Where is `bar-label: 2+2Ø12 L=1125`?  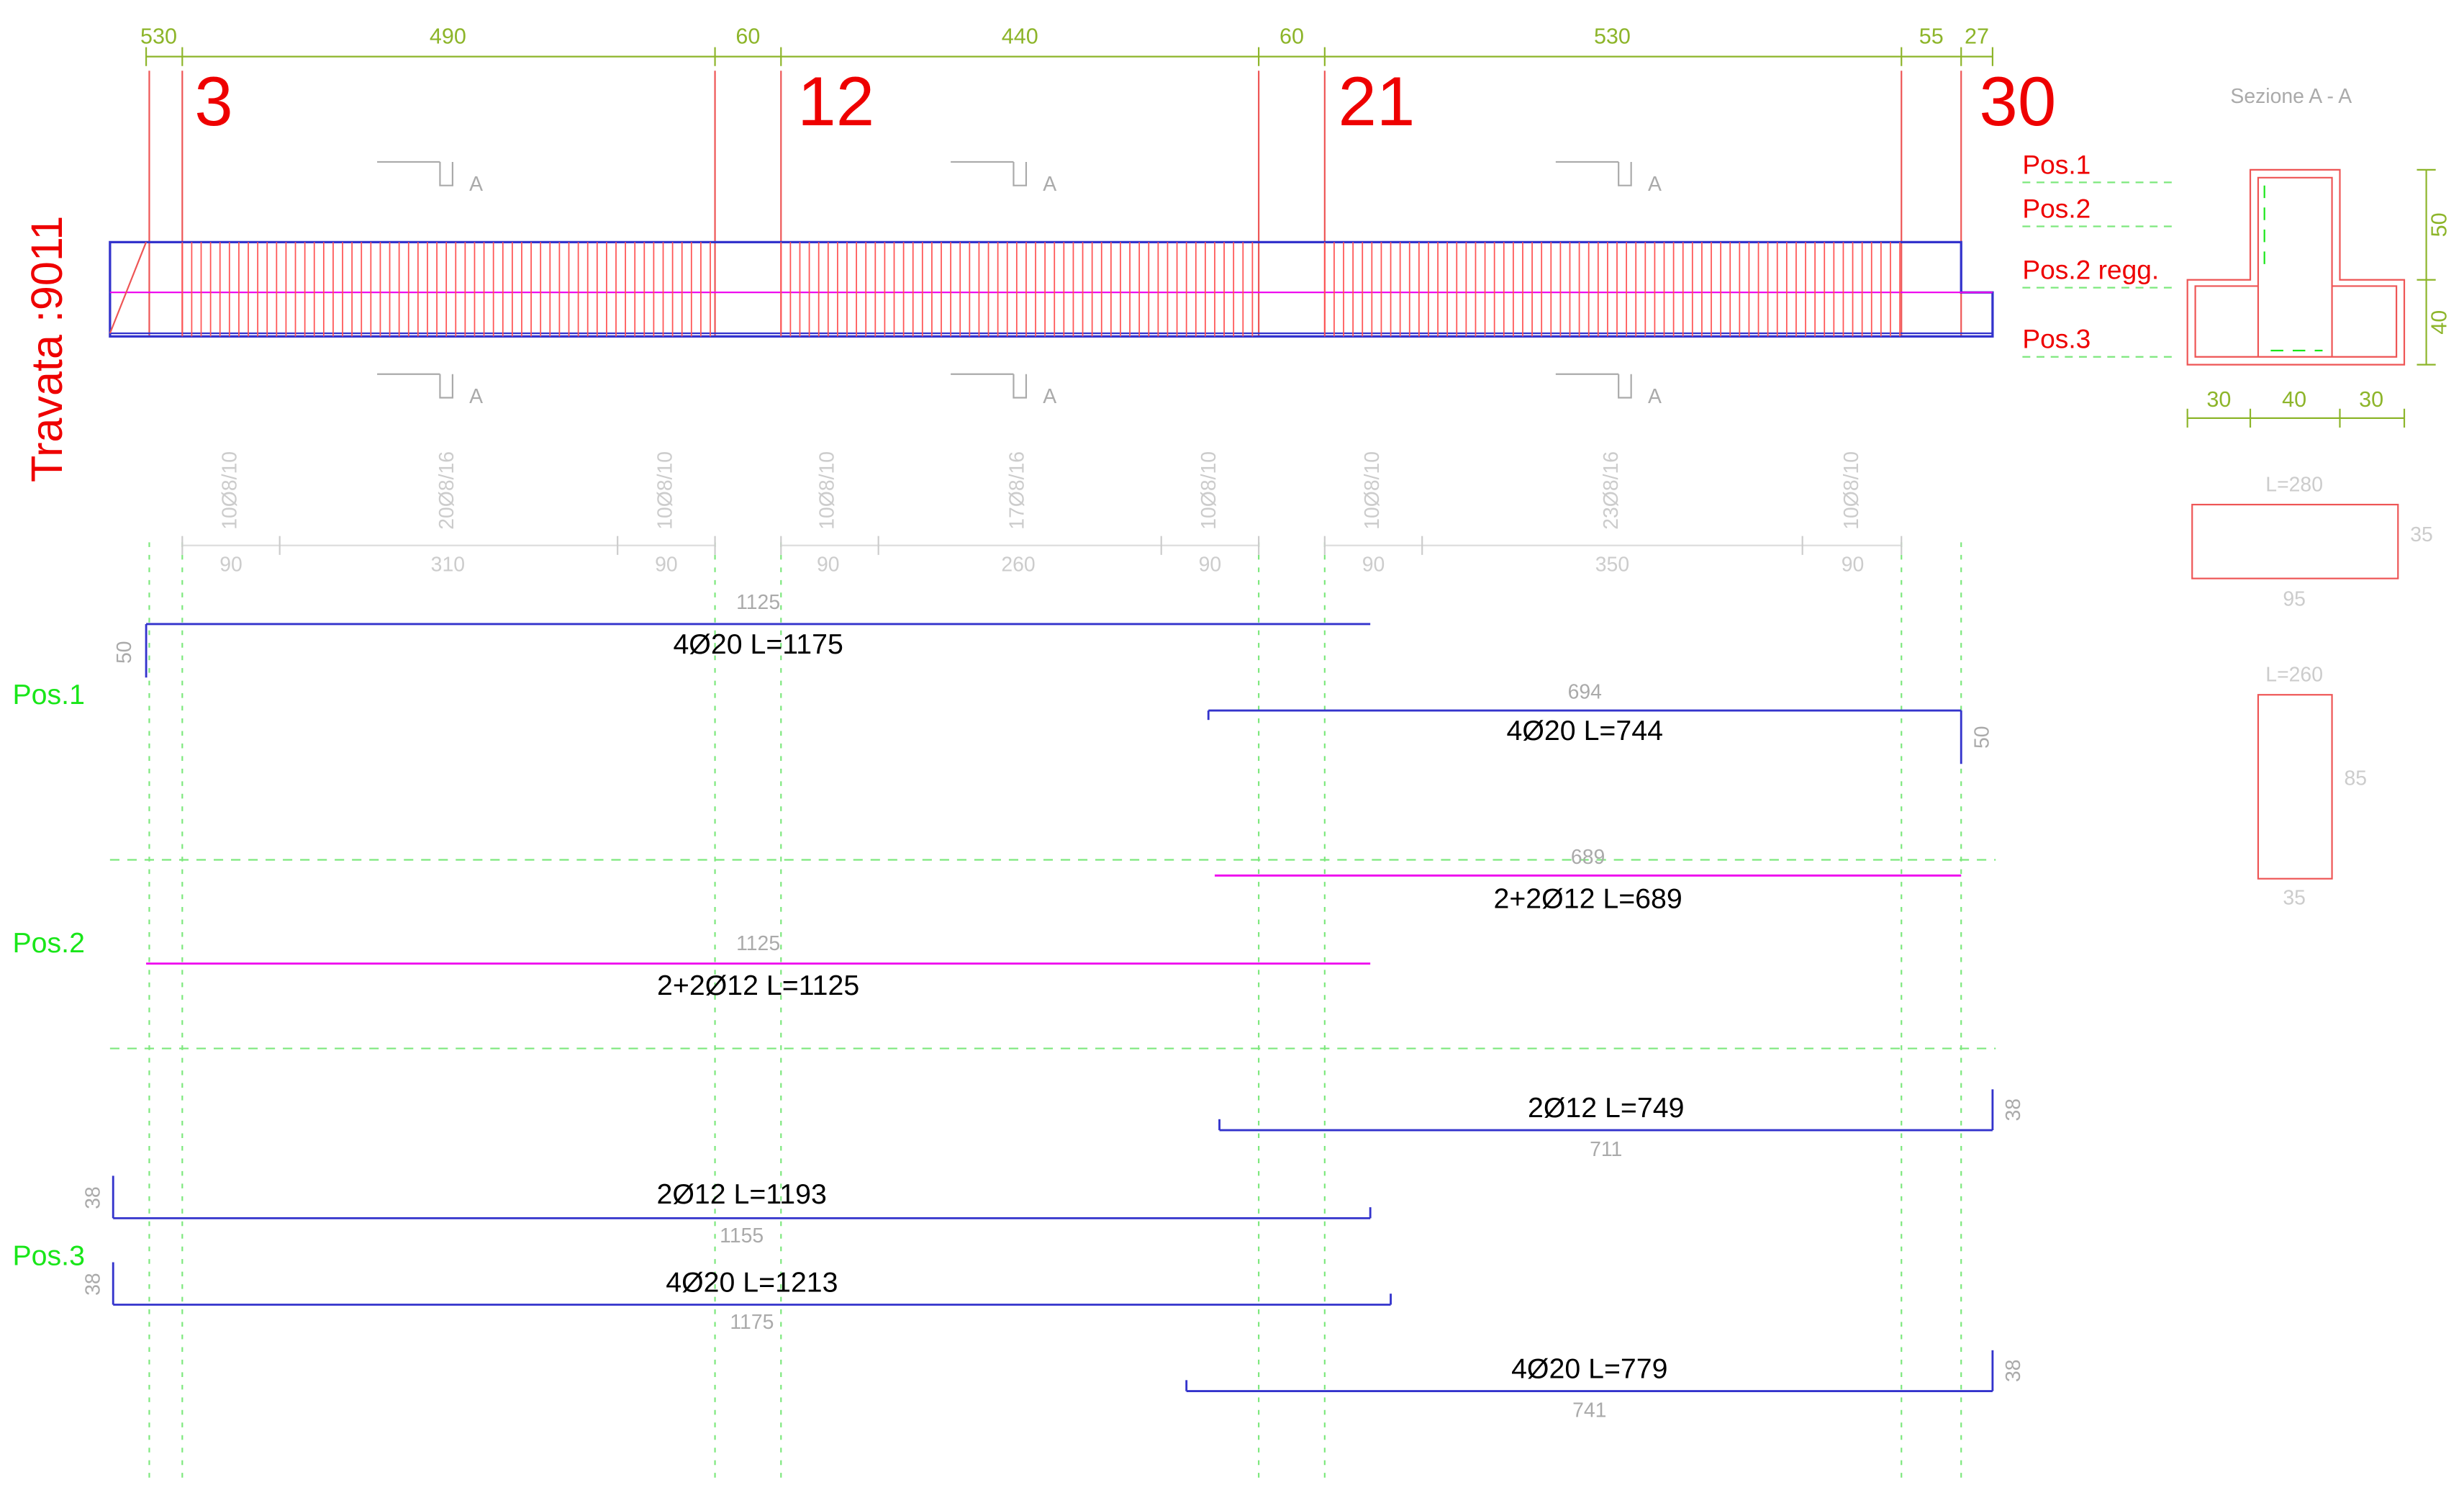
bar-label: 2+2Ø12 L=1125 is located at coordinates (758, 985).